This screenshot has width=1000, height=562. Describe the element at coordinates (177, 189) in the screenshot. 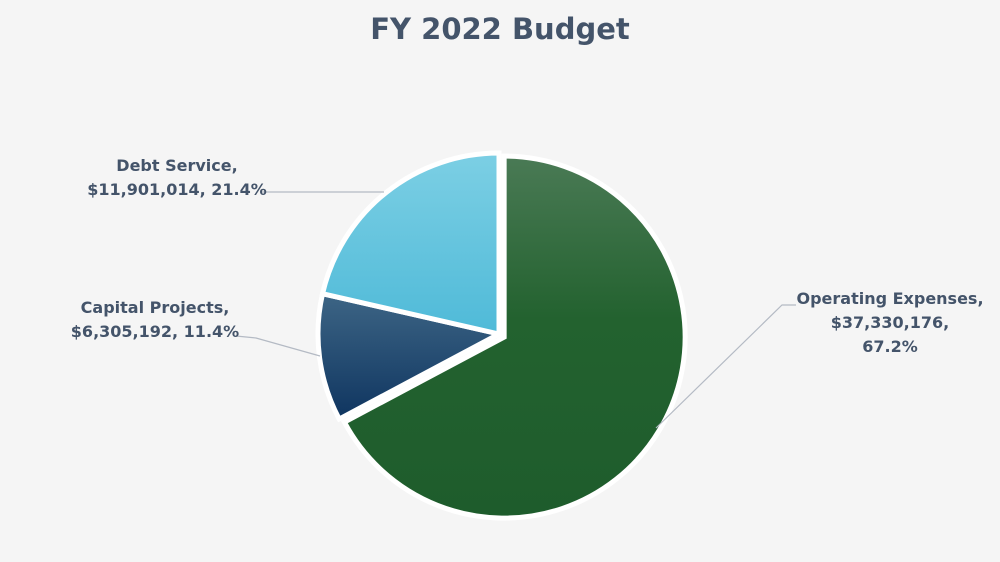

I see `data-label-value-percent: $11,901,014, 21.4%` at that location.